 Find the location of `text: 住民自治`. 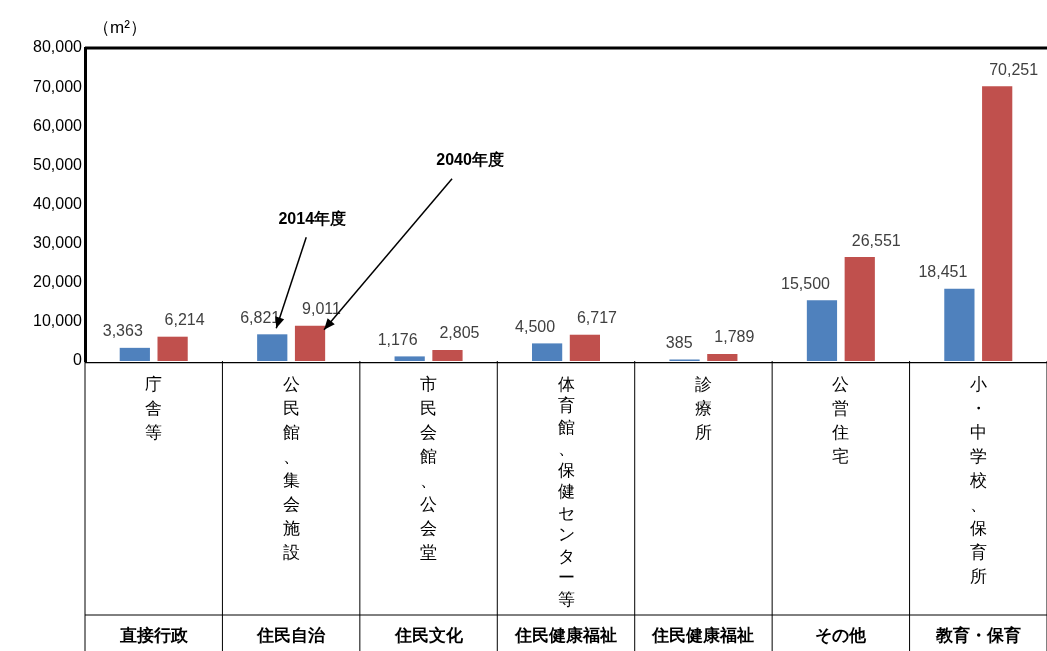

text: 住民自治 is located at coordinates (291, 635).